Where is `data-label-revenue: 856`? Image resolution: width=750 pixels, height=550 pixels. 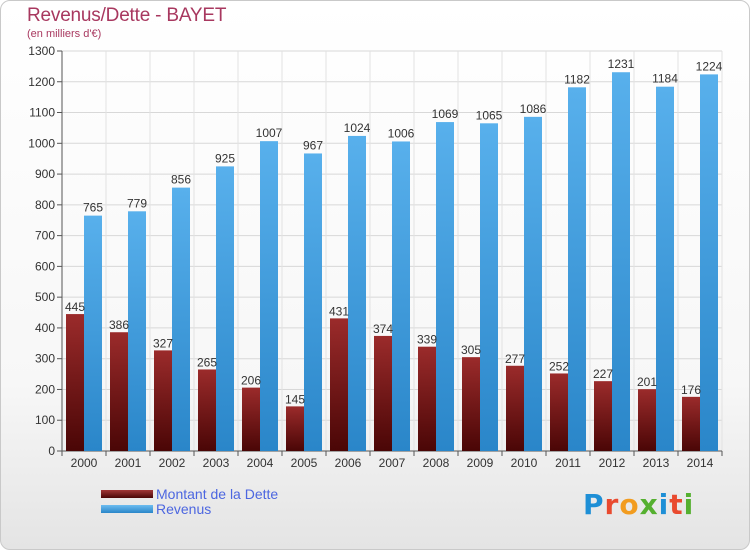 data-label-revenue: 856 is located at coordinates (181, 180).